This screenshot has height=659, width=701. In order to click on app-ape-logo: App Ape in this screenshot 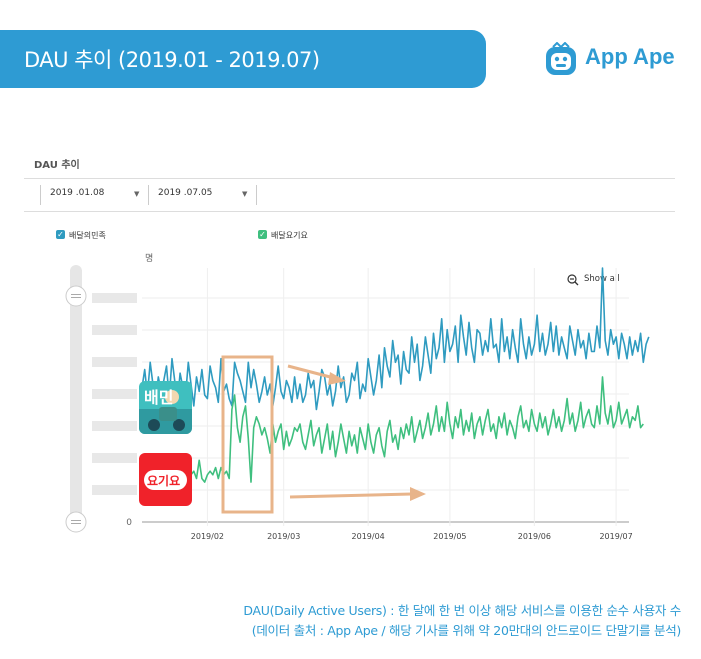, I will do `click(618, 62)`.